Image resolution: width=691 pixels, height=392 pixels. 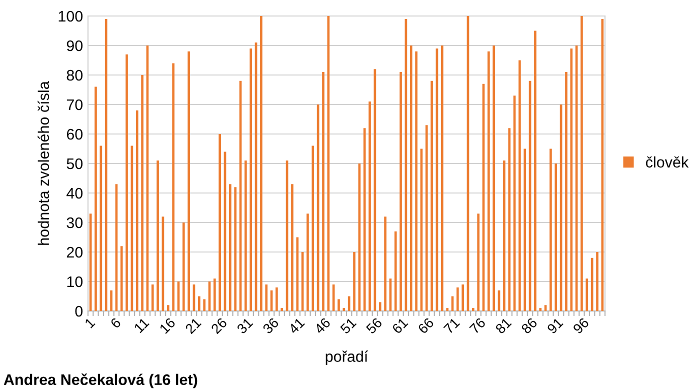 I want to click on x-tick-label: 36, so click(x=271, y=325).